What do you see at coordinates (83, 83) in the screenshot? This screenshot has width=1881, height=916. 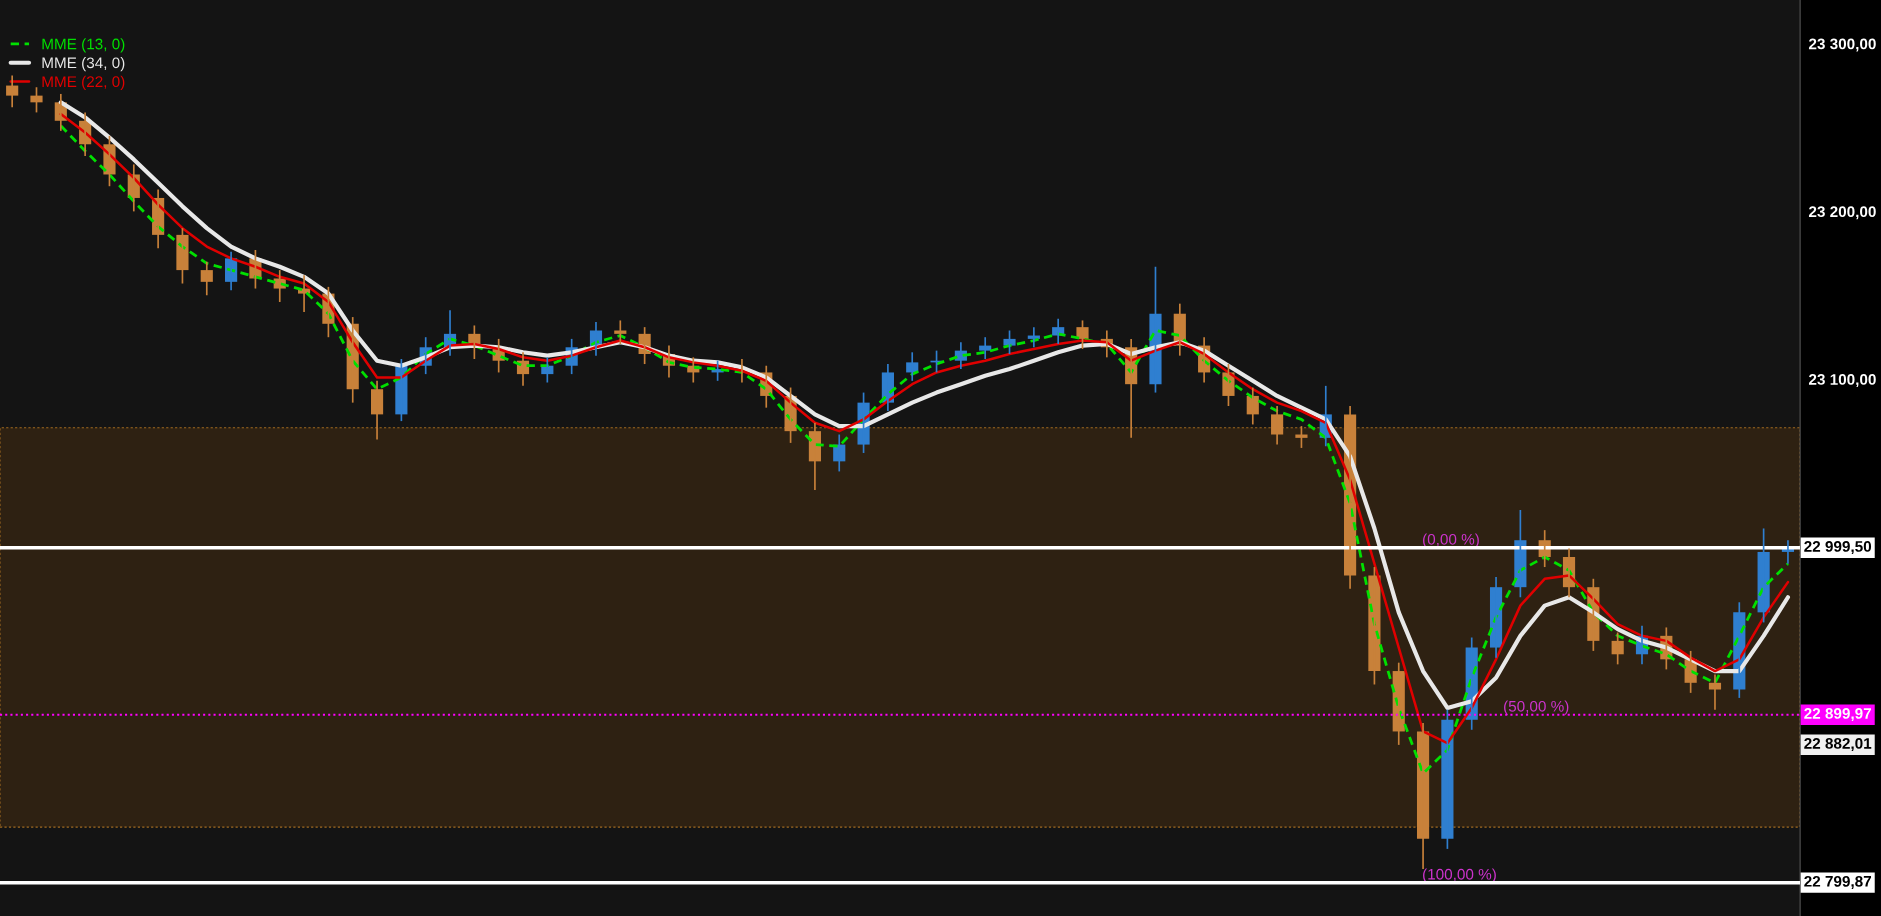 I see `legend-label: MME (22, 0)` at bounding box center [83, 83].